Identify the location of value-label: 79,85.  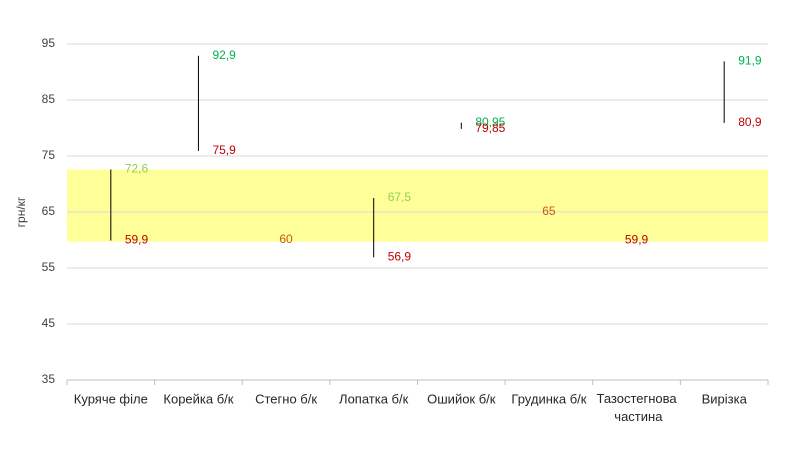
(490, 128).